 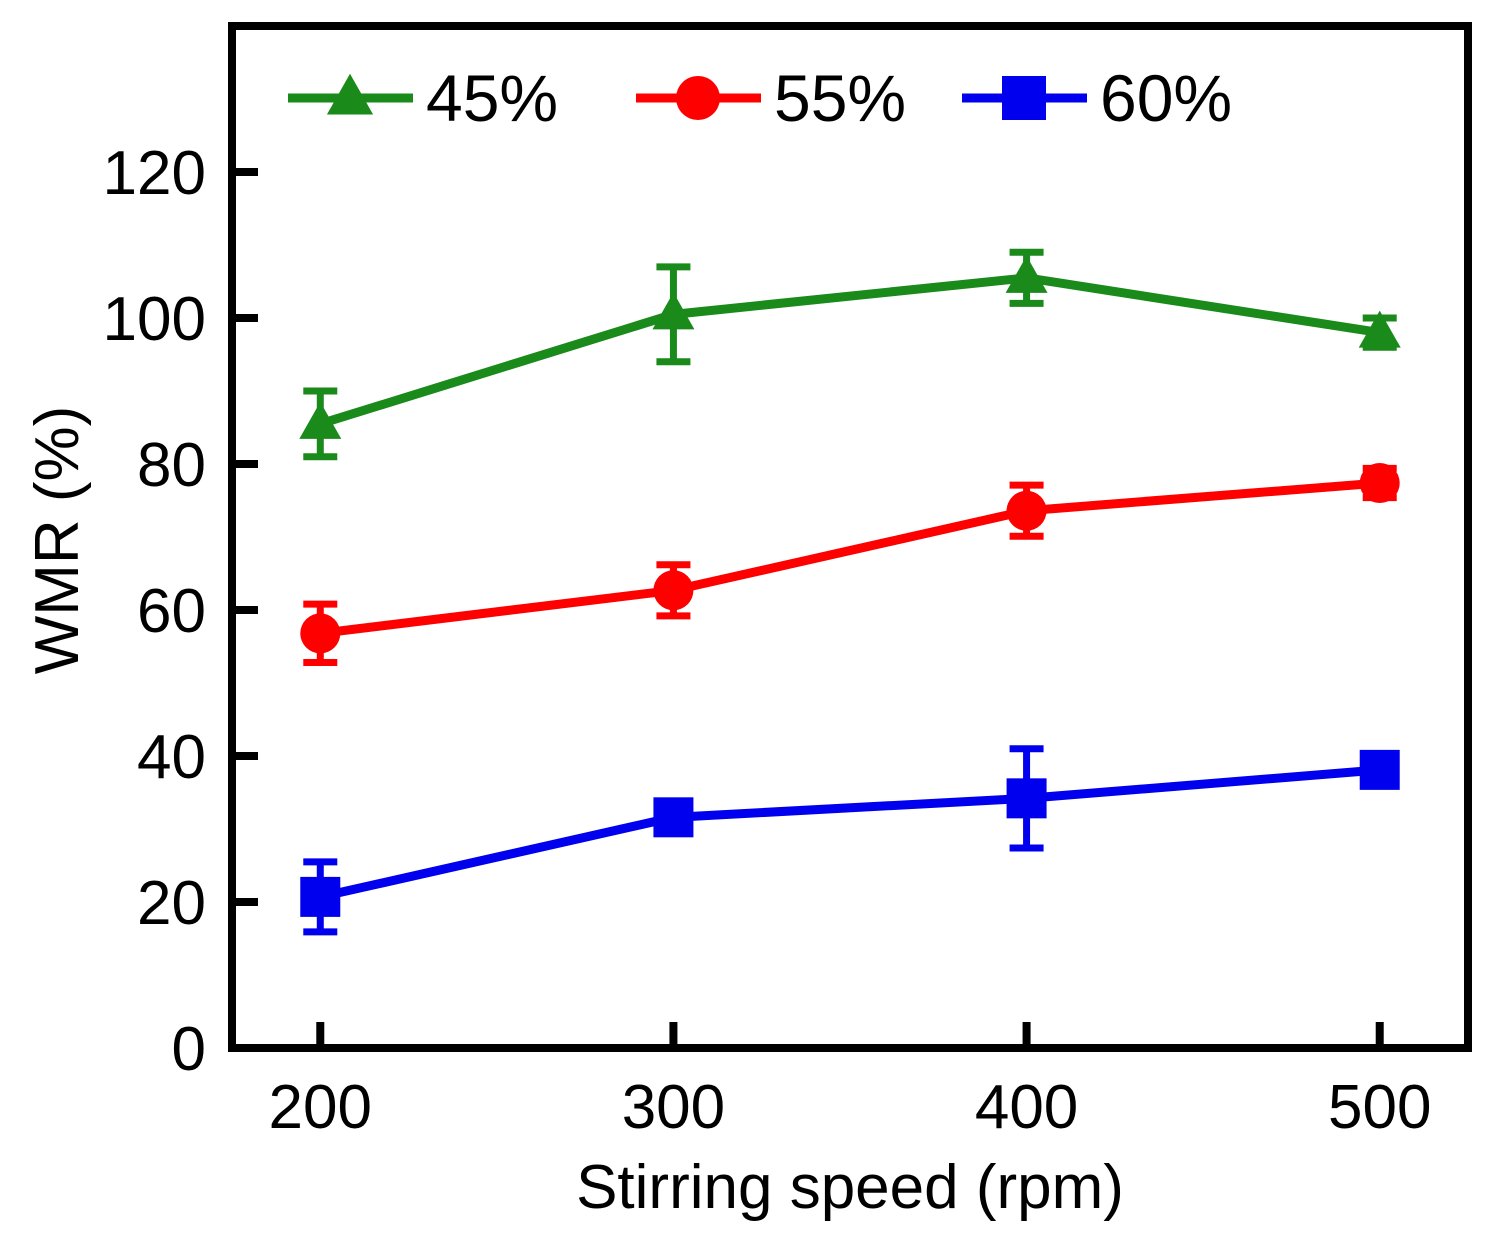 I want to click on legend-marker-45pct, so click(x=350, y=94).